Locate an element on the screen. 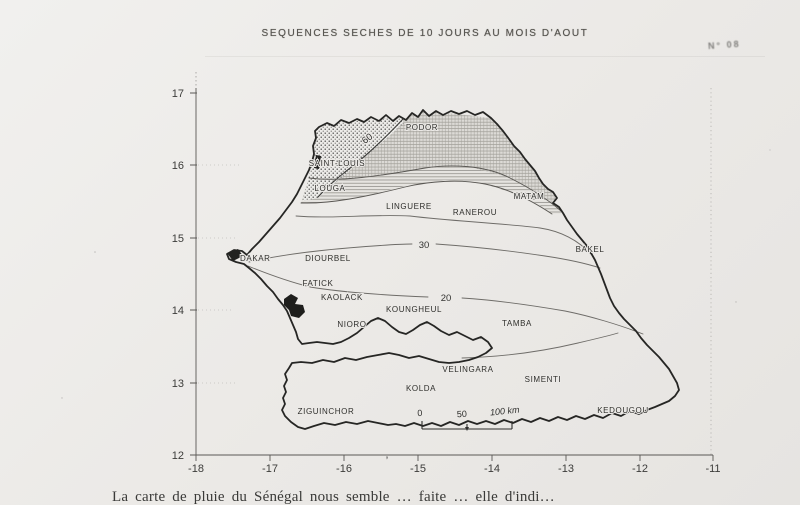  region-label-diourbel: DIOURBEL is located at coordinates (328, 258).